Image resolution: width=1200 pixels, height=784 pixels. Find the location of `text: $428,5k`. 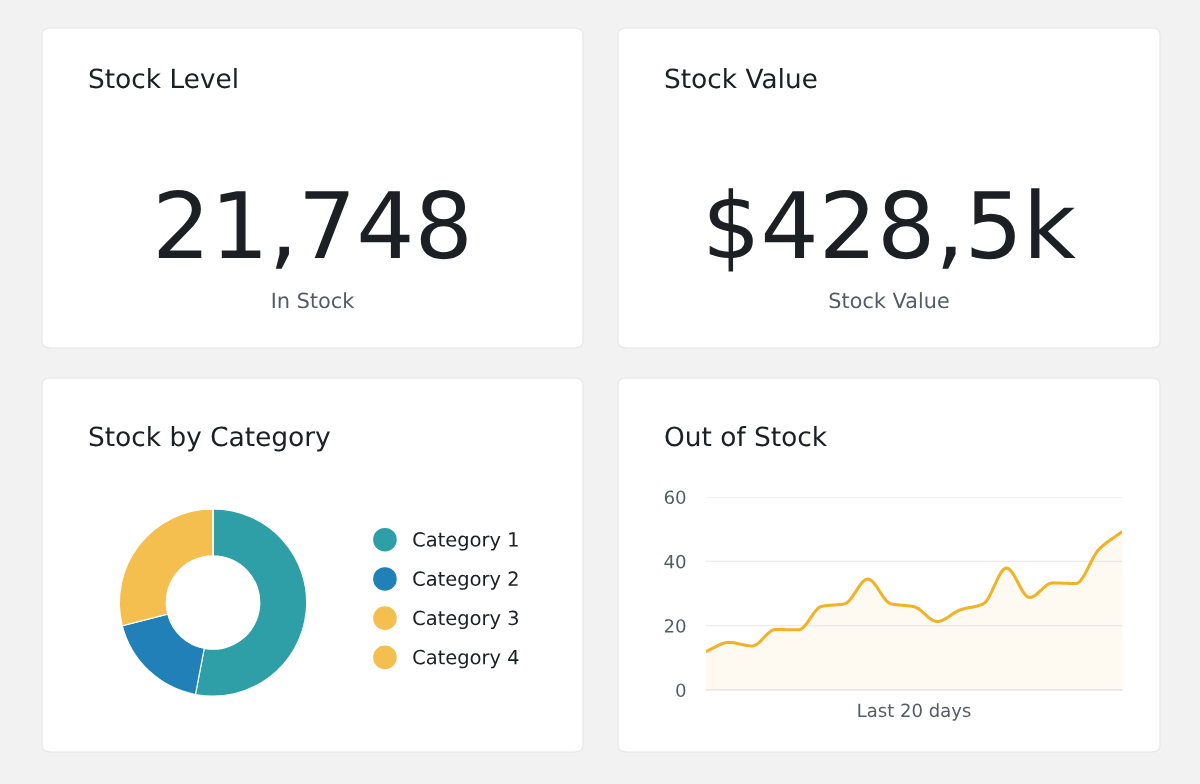

text: $428,5k is located at coordinates (892, 230).